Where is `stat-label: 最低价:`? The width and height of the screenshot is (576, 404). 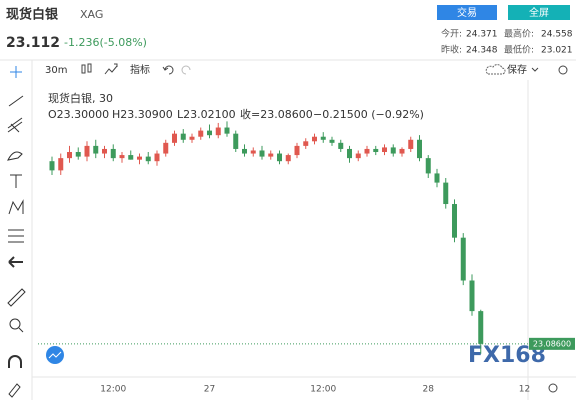 stat-label: 最低价: is located at coordinates (519, 50).